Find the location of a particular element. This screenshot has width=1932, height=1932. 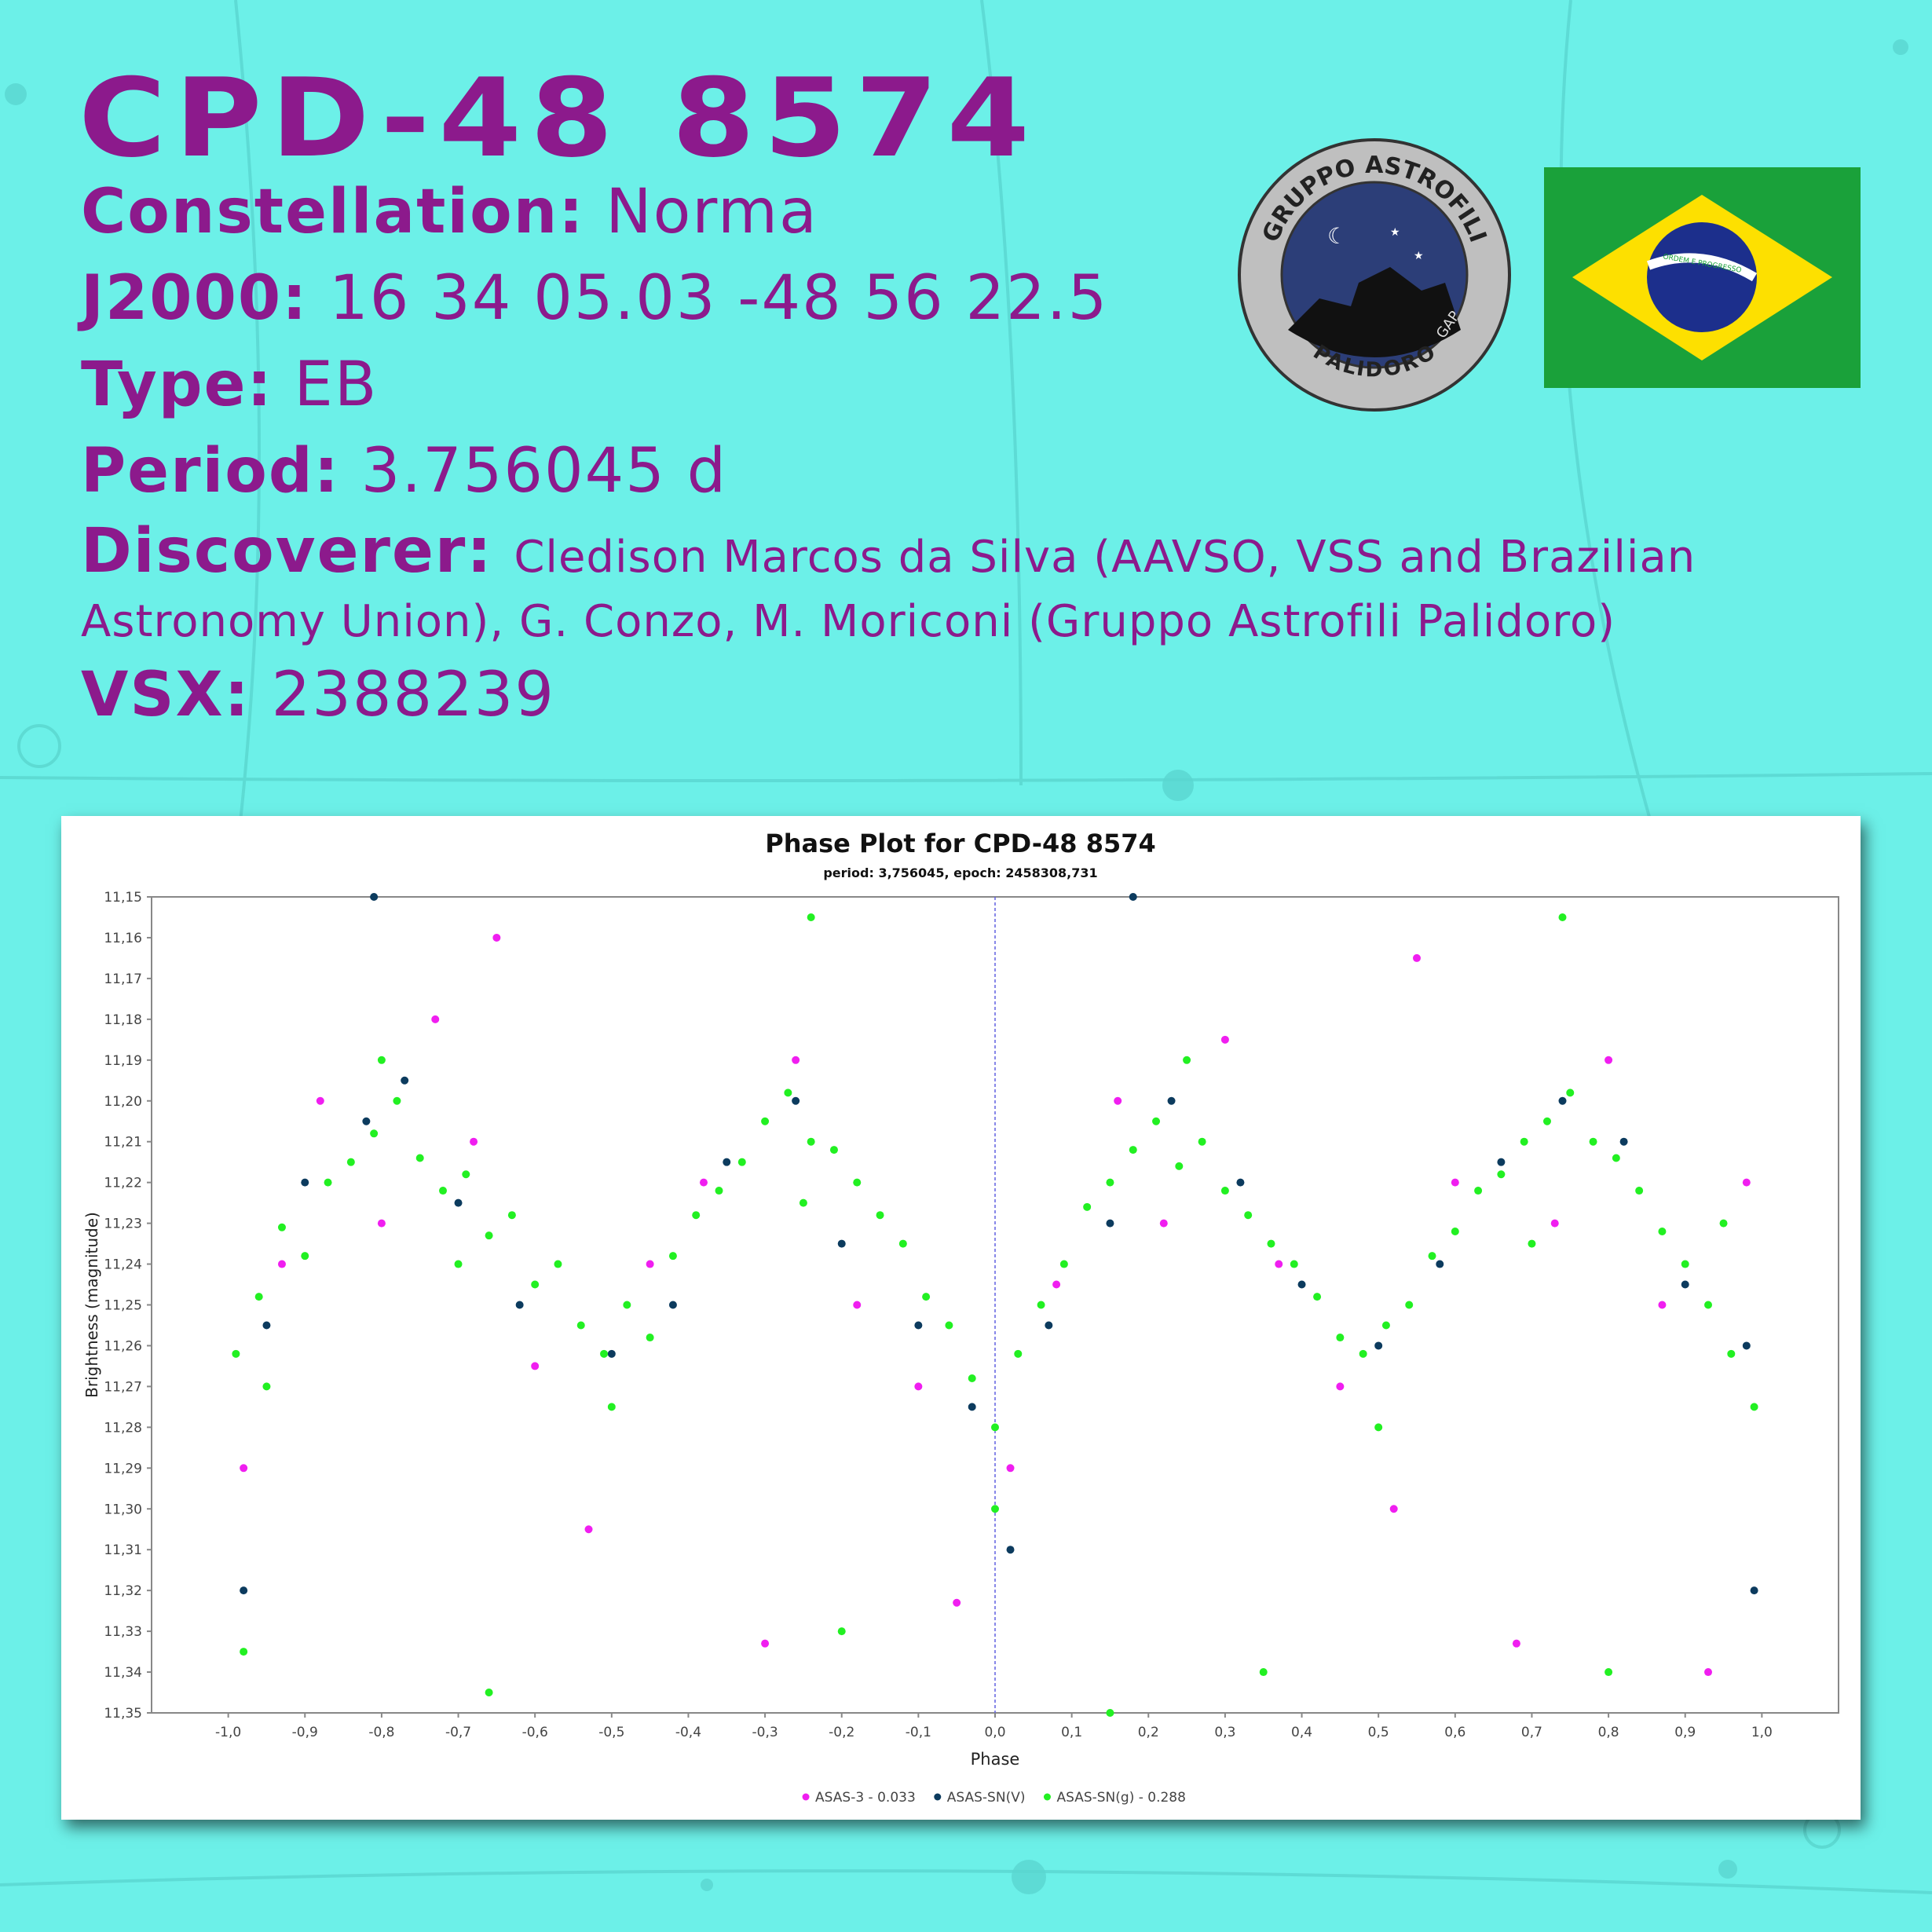

x-tick-label: -0,1 is located at coordinates (919, 1733).